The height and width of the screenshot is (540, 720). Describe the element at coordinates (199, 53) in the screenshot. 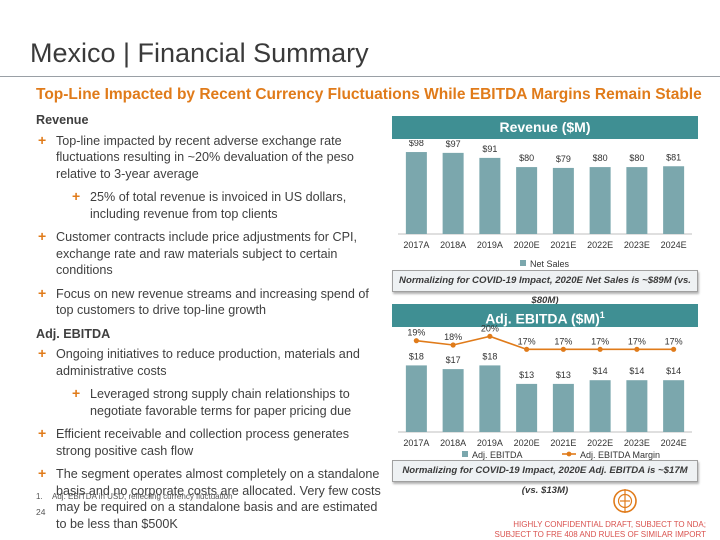

I see `page-title: Mexico | Financial Summary` at that location.